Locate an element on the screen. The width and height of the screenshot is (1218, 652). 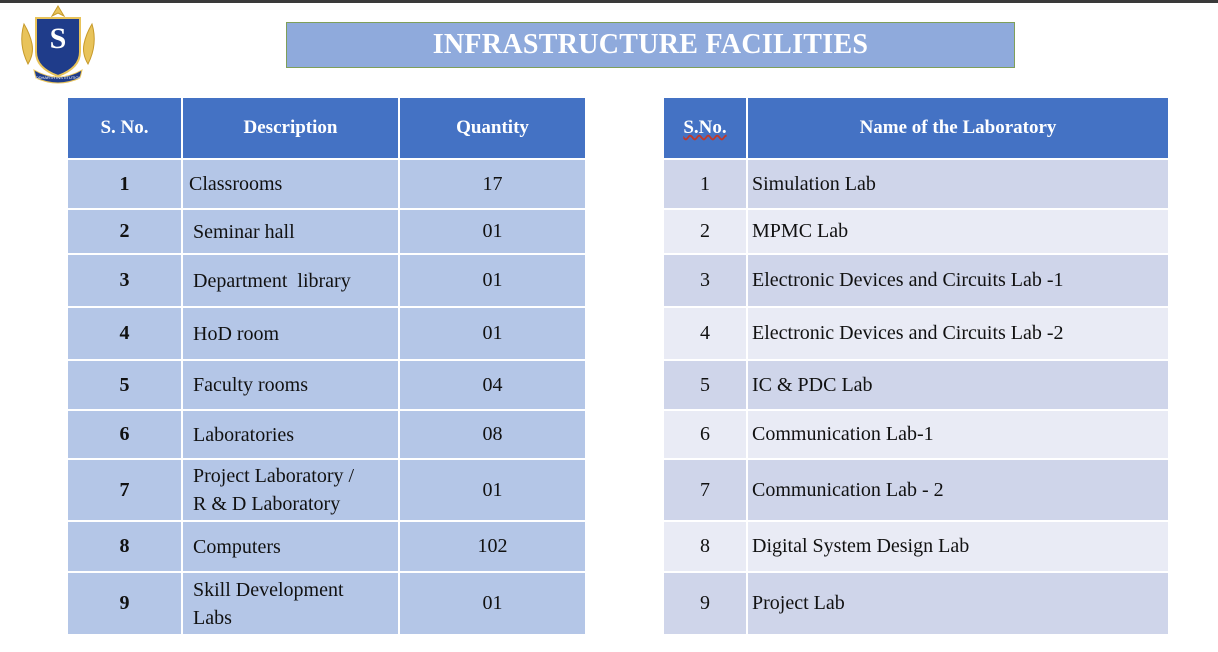
table-row: 4 Electronic Devices and Circuits Lab -2 is located at coordinates (916, 333).